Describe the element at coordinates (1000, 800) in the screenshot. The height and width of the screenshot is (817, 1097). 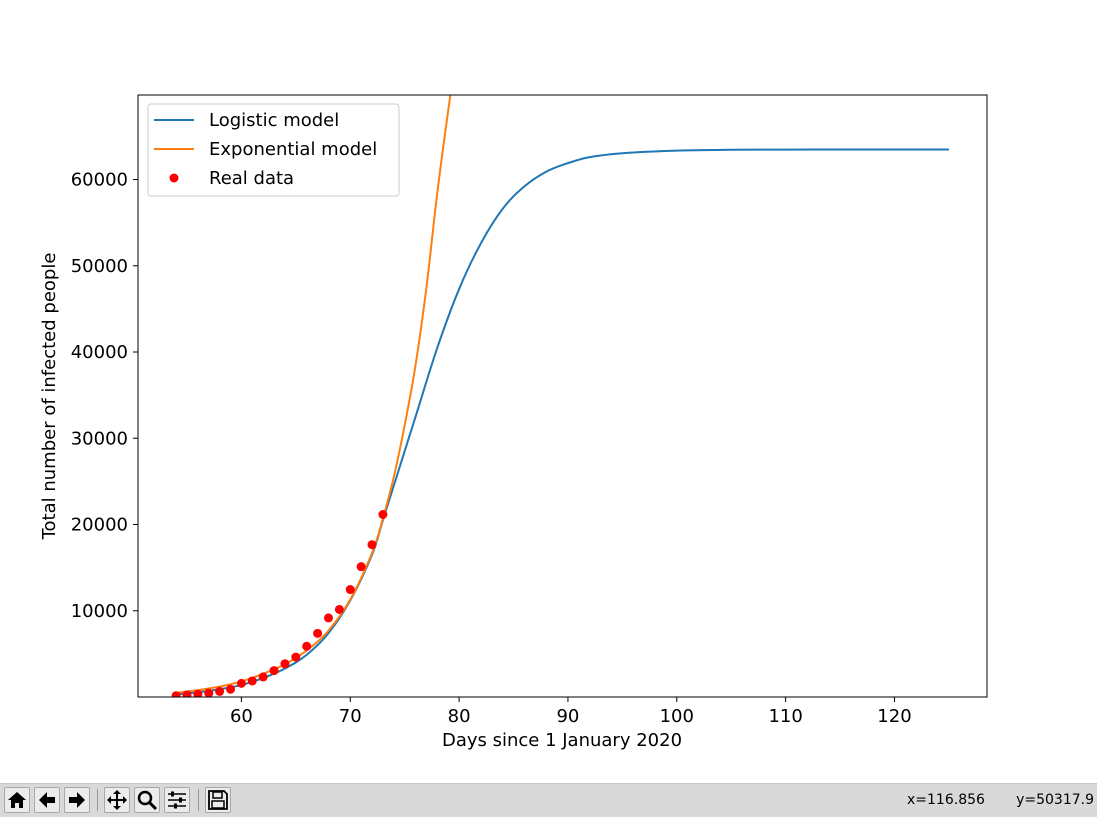
I see `cursor-coordinates: x=116.856 y=50317.9` at that location.